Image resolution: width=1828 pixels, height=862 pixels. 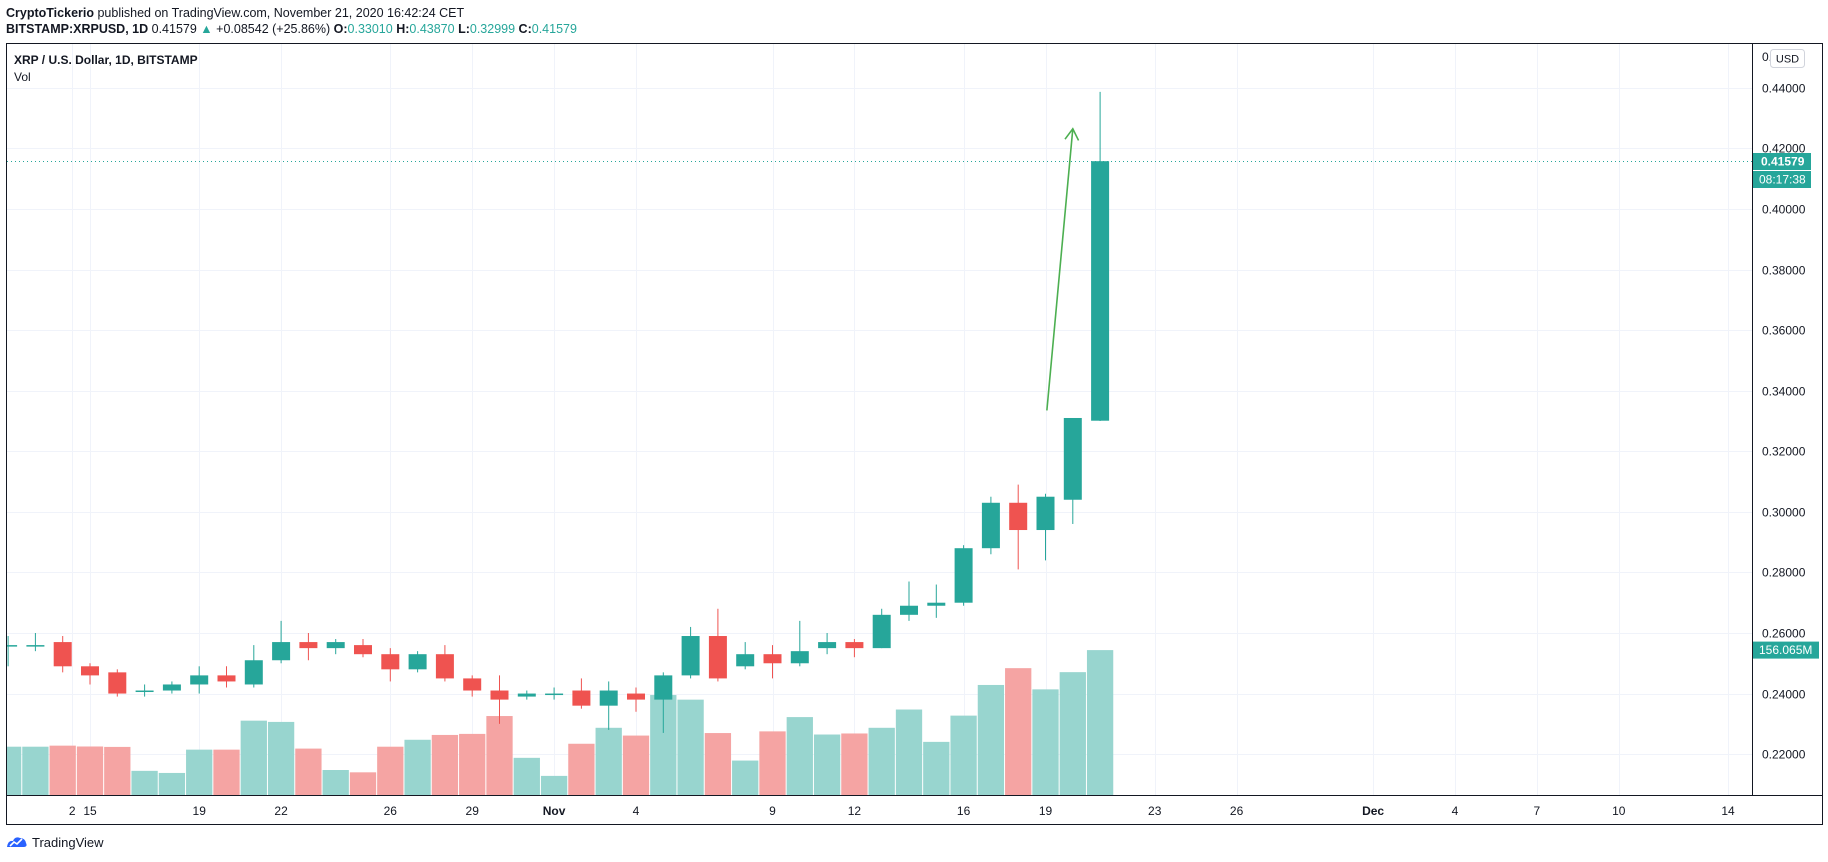 I want to click on price-tick-label: 0.34000, so click(x=1784, y=392).